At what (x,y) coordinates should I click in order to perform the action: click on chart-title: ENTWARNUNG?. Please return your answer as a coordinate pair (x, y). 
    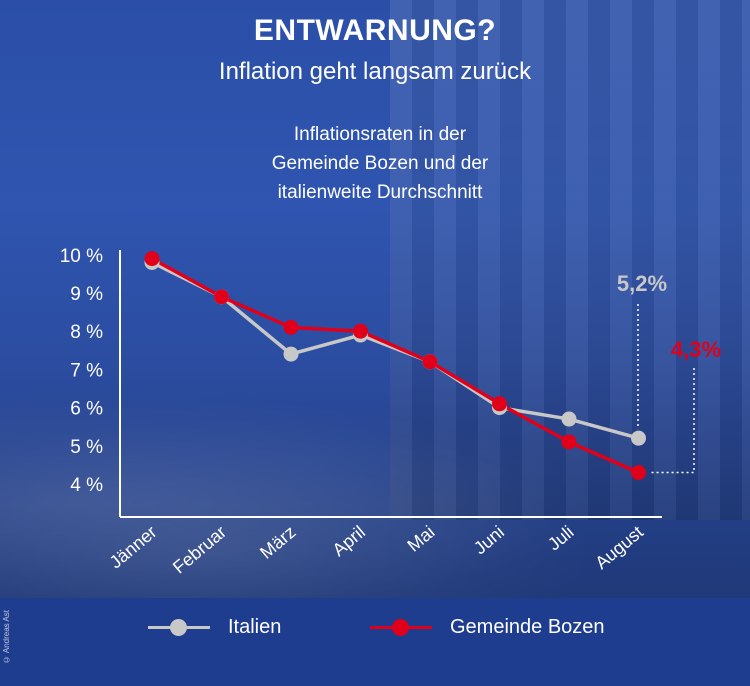
    Looking at the image, I should click on (375, 30).